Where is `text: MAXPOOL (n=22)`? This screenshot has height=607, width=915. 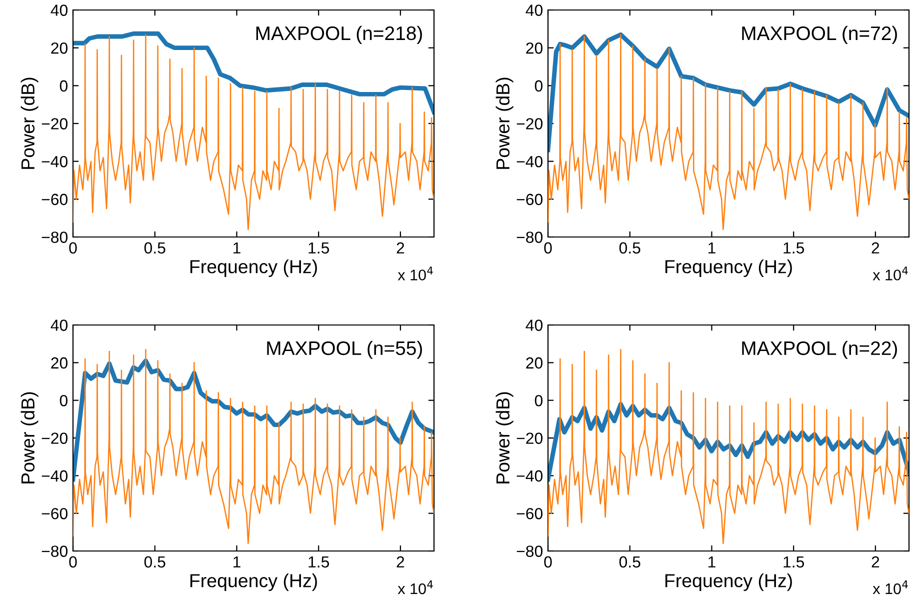
text: MAXPOOL (n=22) is located at coordinates (819, 349).